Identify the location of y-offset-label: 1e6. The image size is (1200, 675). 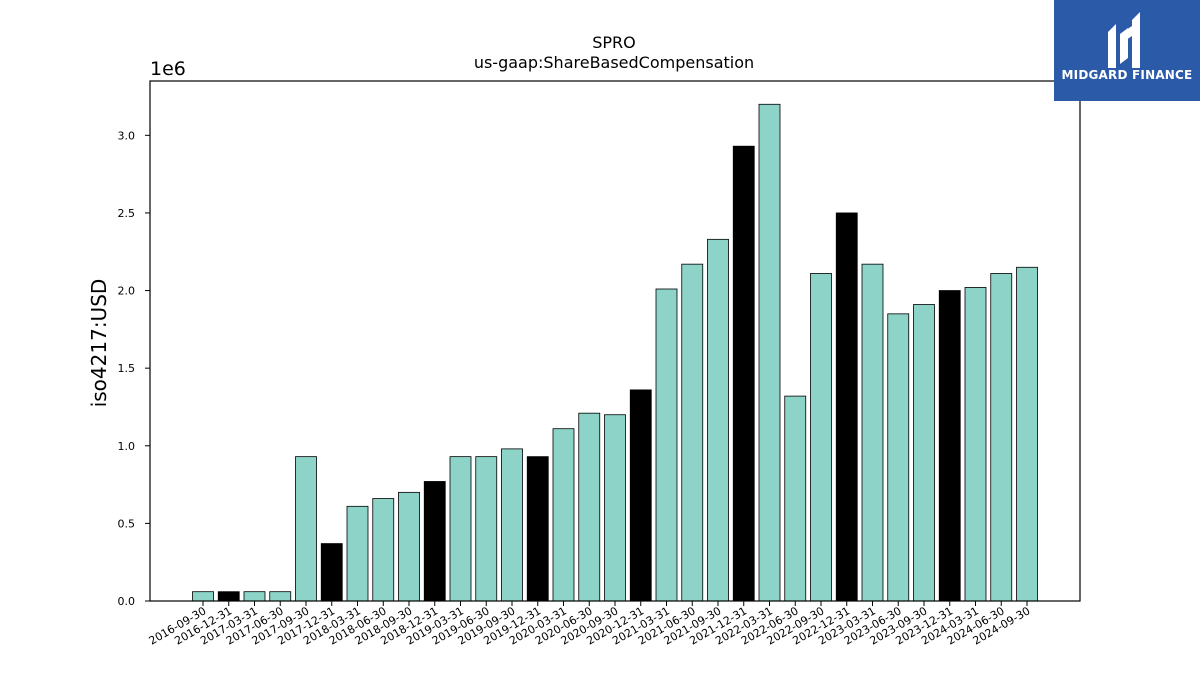
(168, 69).